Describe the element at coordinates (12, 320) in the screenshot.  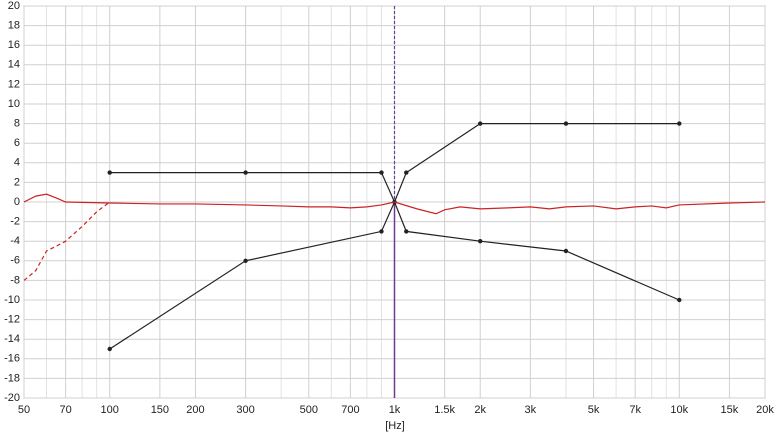
I see `y-tick-label: -12` at that location.